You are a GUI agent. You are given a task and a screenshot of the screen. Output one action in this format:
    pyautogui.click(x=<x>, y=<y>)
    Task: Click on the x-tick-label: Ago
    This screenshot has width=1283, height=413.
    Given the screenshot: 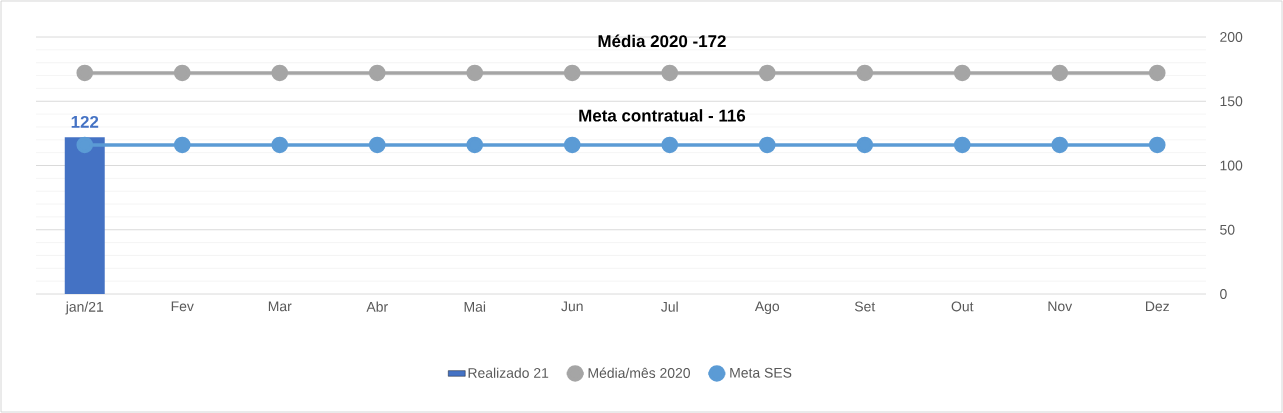 What is the action you would take?
    pyautogui.click(x=767, y=308)
    